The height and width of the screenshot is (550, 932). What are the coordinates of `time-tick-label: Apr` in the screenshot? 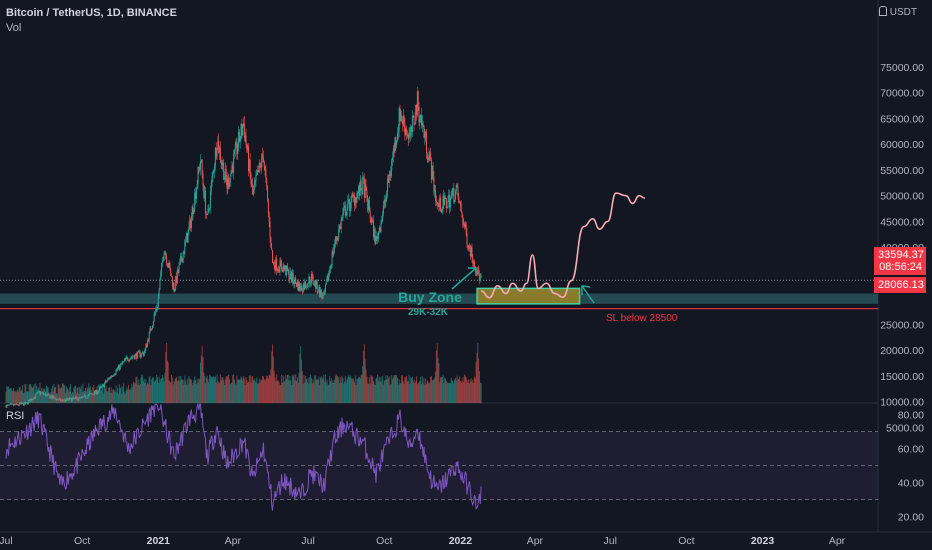 It's located at (233, 541).